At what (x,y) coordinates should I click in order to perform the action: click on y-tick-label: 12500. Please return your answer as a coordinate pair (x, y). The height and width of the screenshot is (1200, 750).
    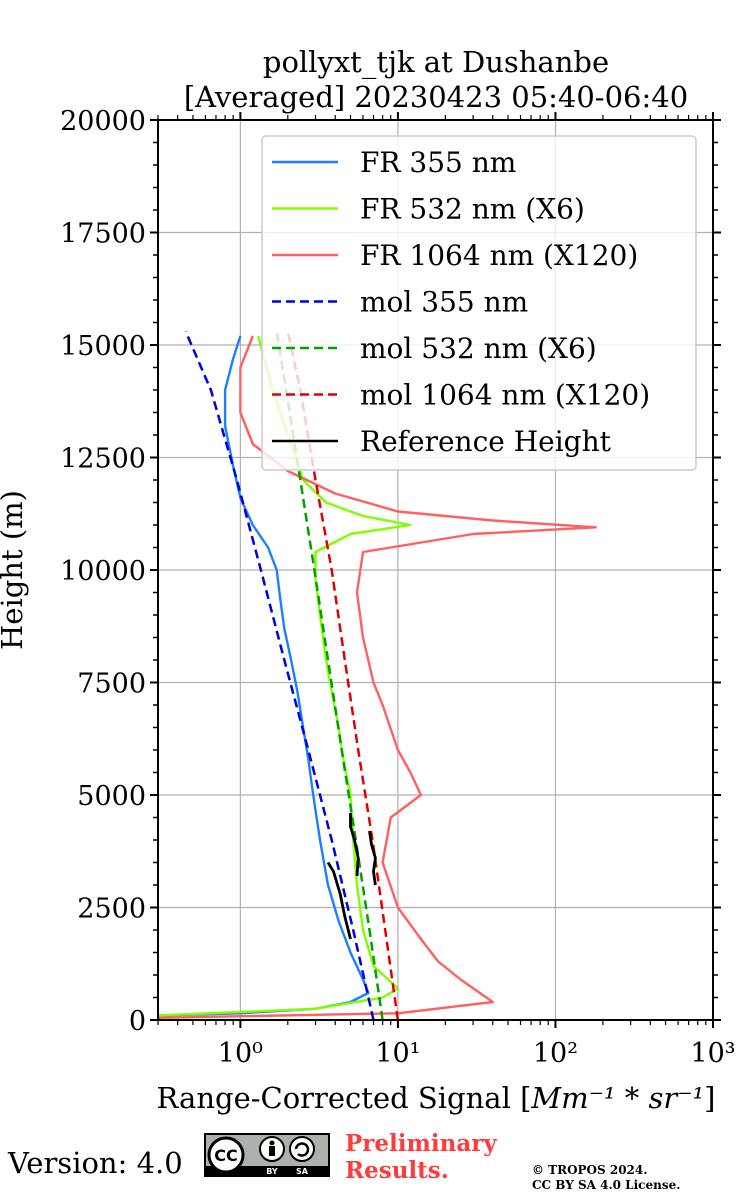
    Looking at the image, I should click on (103, 459).